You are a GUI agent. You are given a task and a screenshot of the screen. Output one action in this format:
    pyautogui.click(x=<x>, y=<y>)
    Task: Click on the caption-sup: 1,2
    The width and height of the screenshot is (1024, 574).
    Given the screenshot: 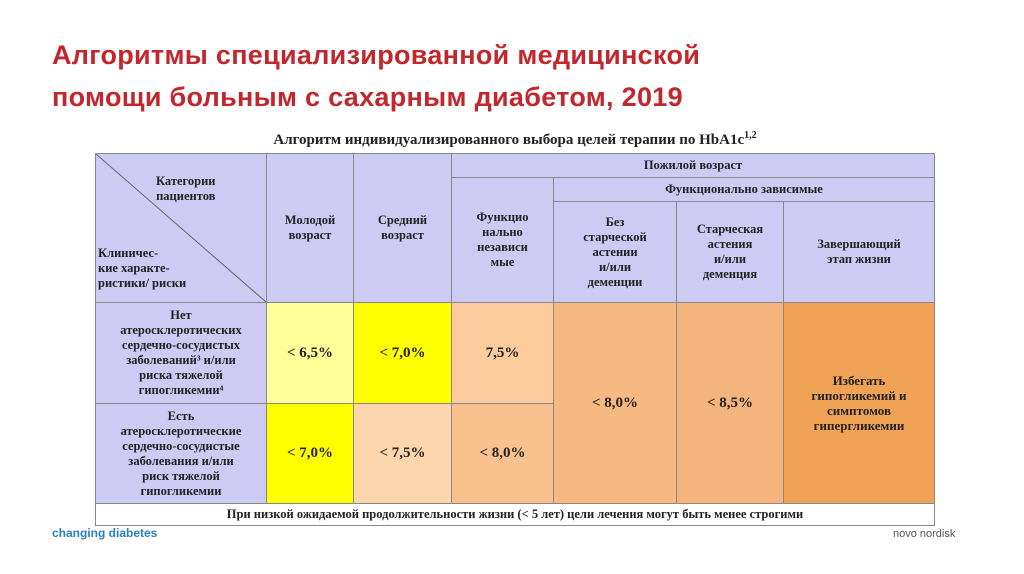 What is the action you would take?
    pyautogui.click(x=750, y=135)
    